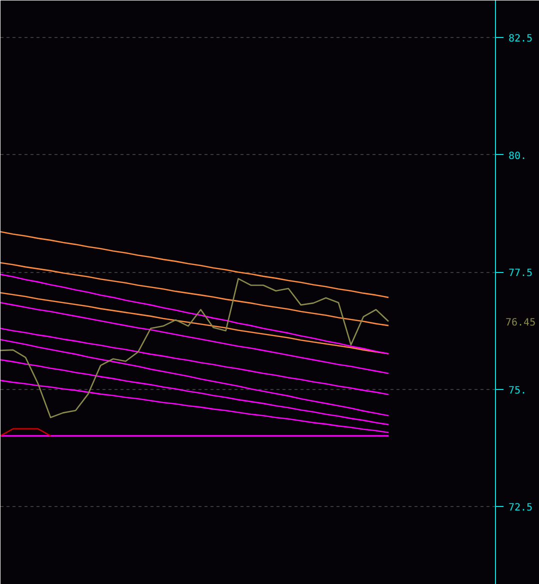  Describe the element at coordinates (520, 274) in the screenshot. I see `y-tick-label: 77.5` at that location.